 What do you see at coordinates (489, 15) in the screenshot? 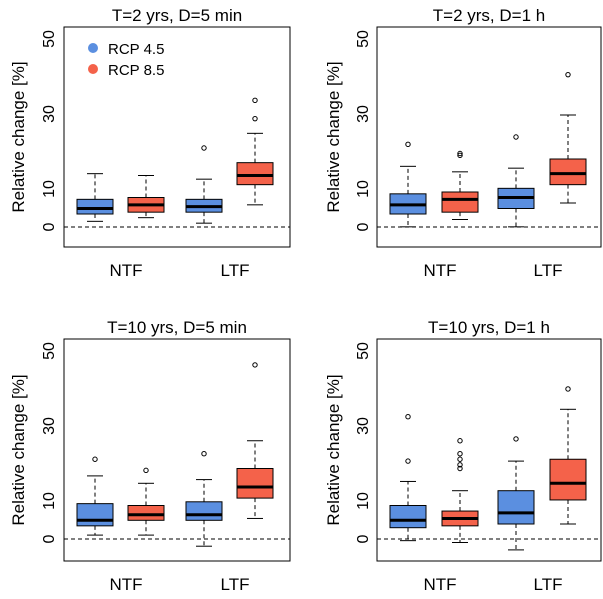
I see `panel-title: T=2 yrs, D=1 h` at bounding box center [489, 15].